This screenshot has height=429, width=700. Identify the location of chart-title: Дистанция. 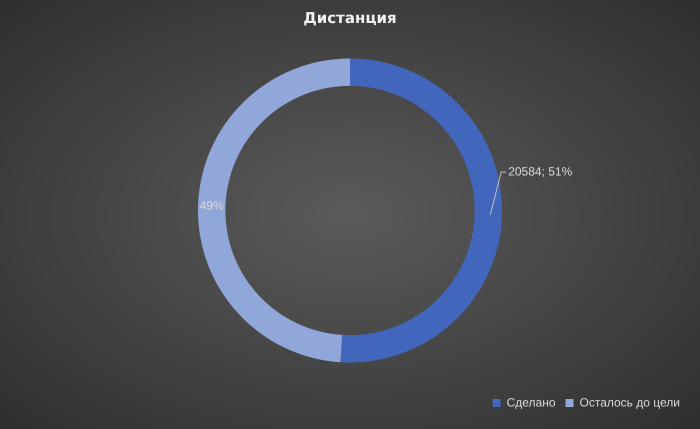
(350, 17).